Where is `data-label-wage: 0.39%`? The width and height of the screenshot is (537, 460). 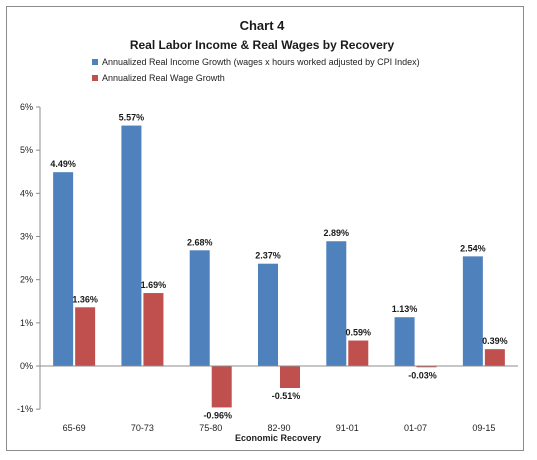 data-label-wage: 0.39% is located at coordinates (495, 341).